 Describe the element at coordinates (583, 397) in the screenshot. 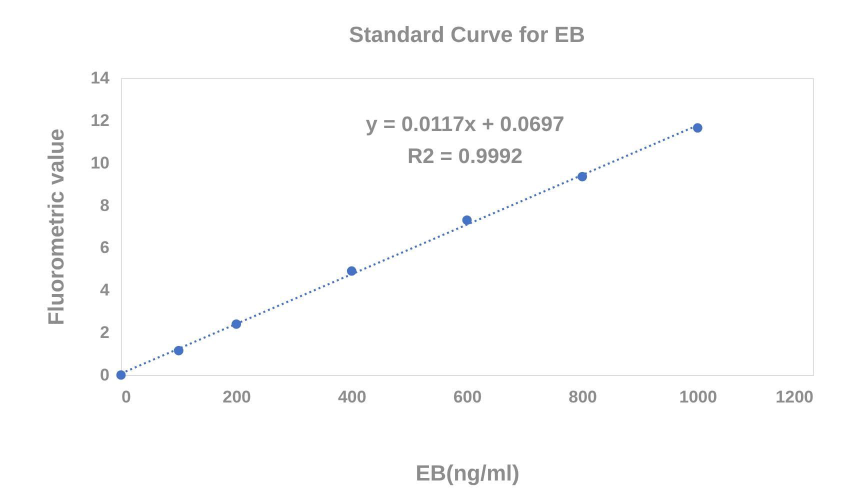

I see `x-tick-label: 800` at that location.